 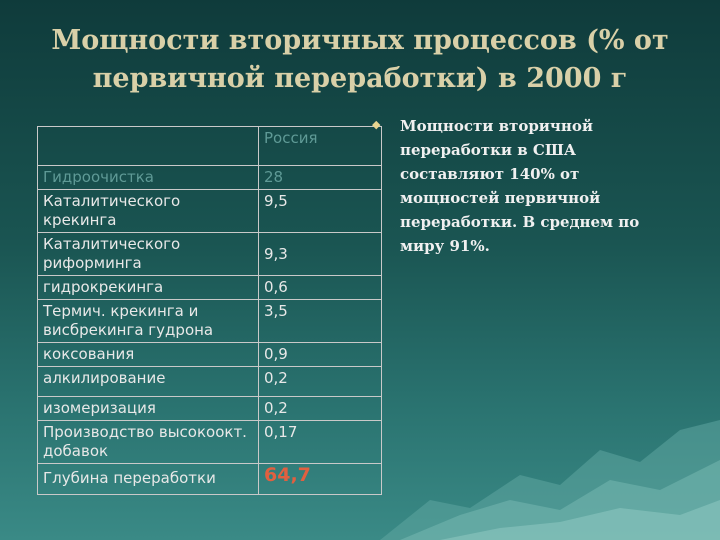 What do you see at coordinates (148, 354) in the screenshot?
I see `process-name-cell: коксования` at bounding box center [148, 354].